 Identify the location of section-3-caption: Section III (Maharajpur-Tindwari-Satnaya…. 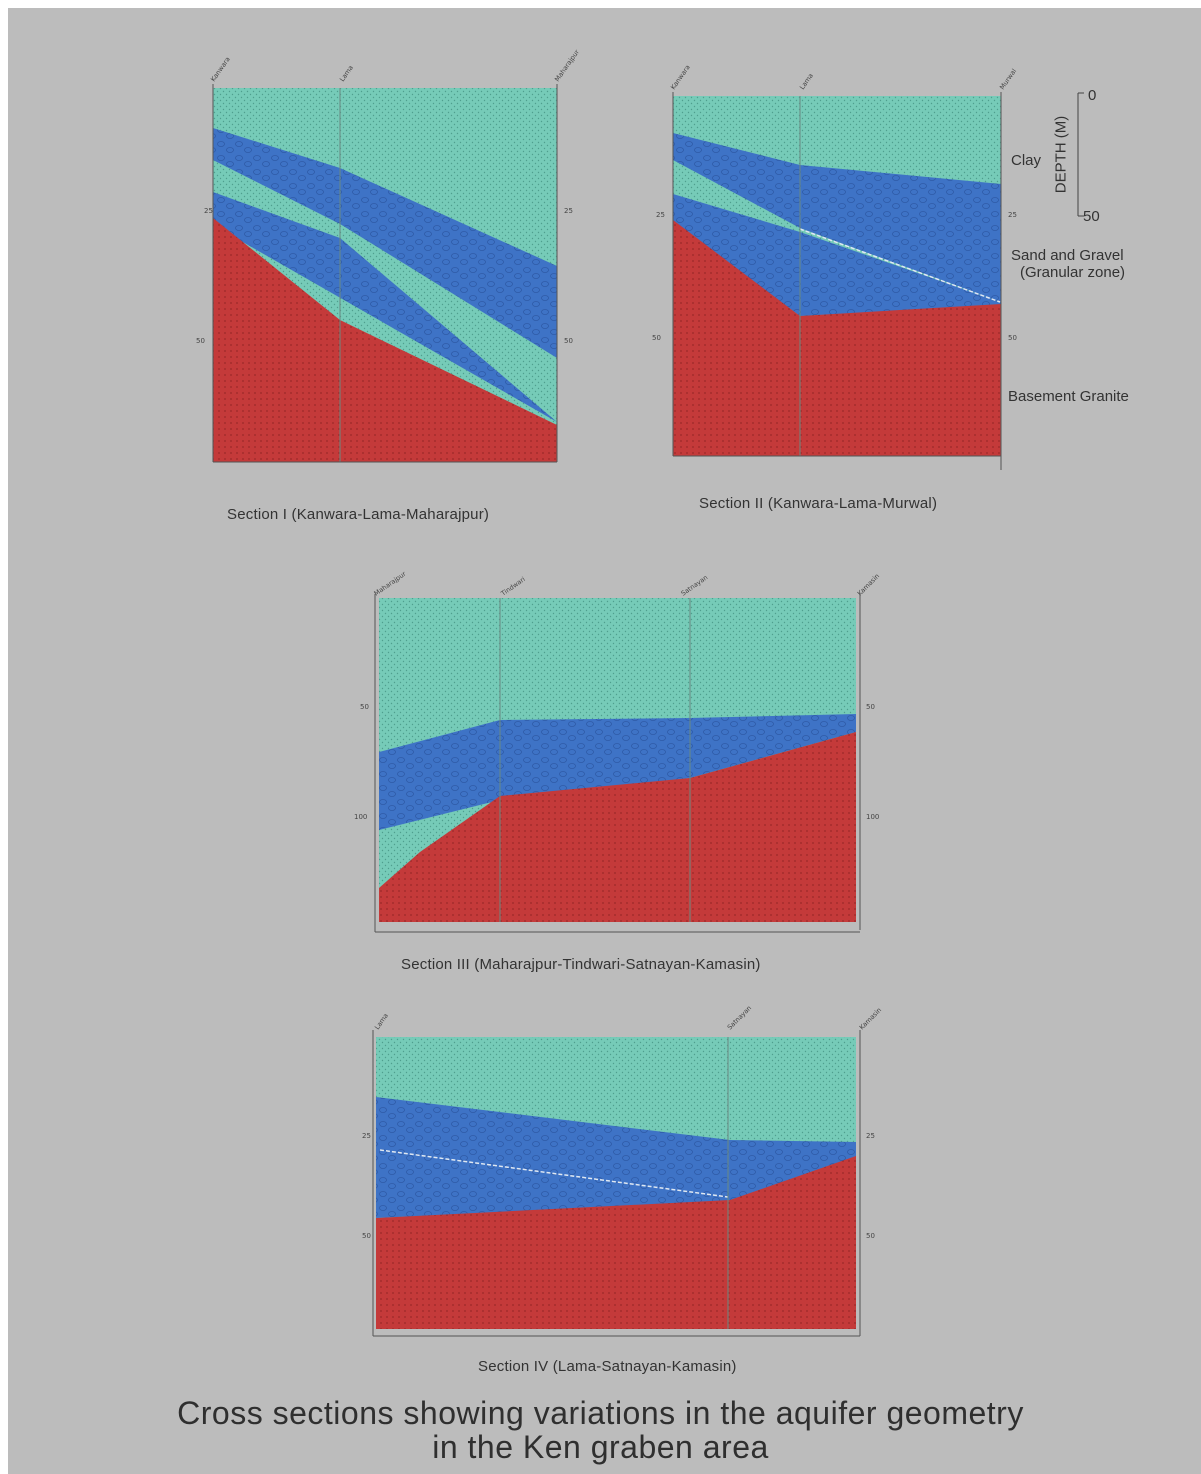
(581, 964).